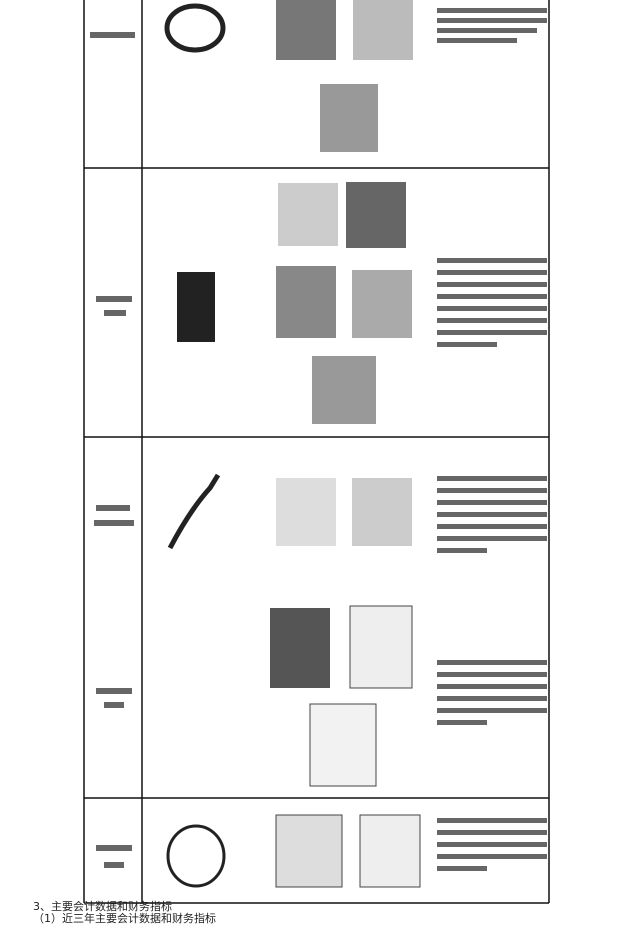  Describe the element at coordinates (124, 918) in the screenshot. I see `section-subheading: （1）近三年主要会计数据和财务指标` at that location.